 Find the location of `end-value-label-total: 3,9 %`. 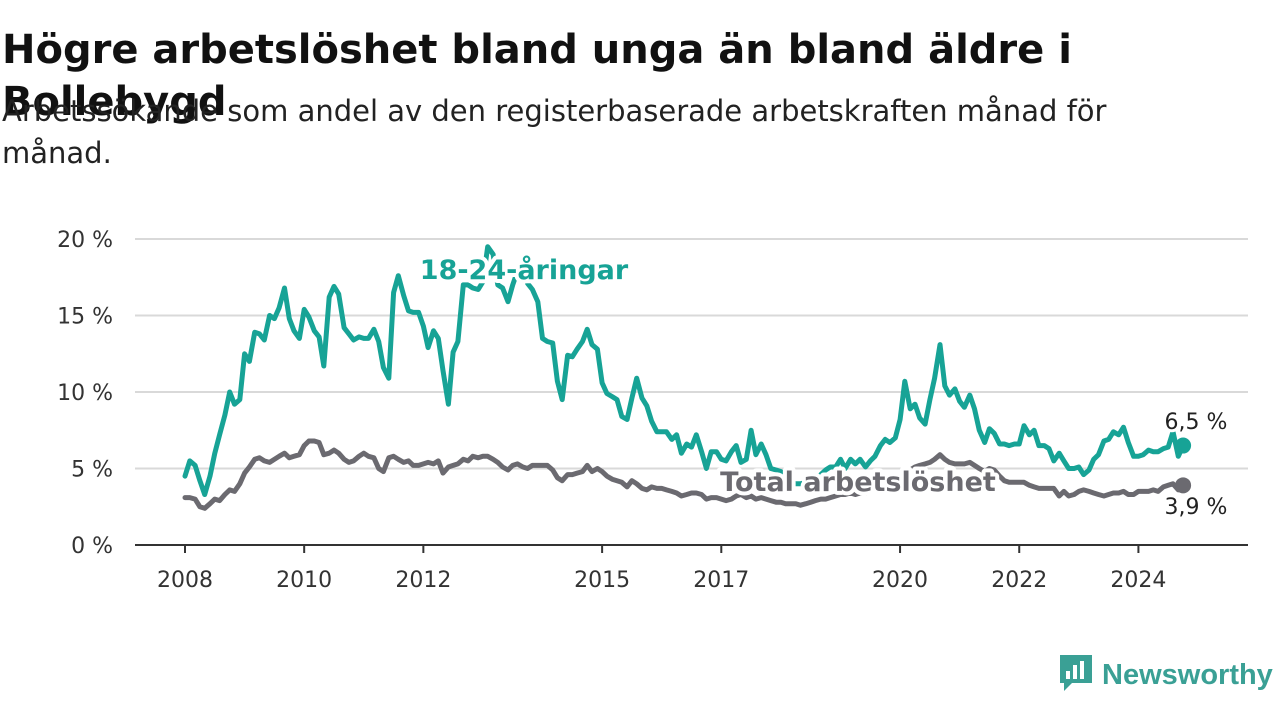

end-value-label-total: 3,9 % is located at coordinates (1196, 507).